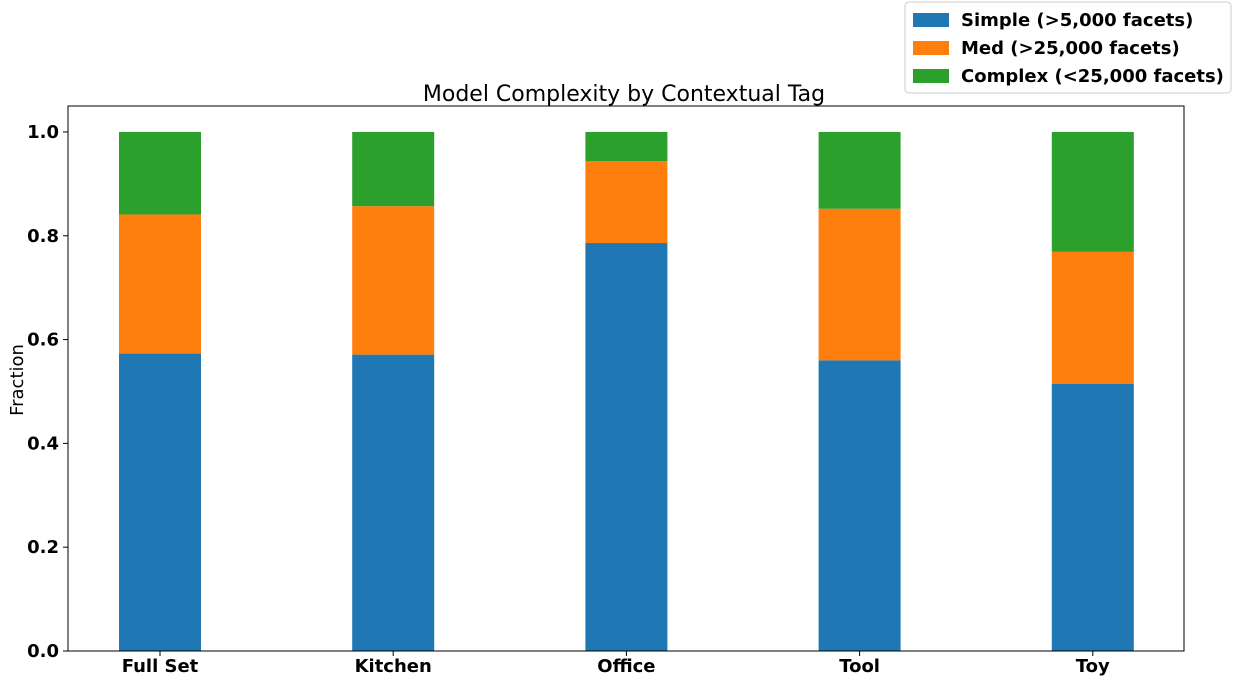  What do you see at coordinates (626, 666) in the screenshot?
I see `x-tick-label: Office` at bounding box center [626, 666].